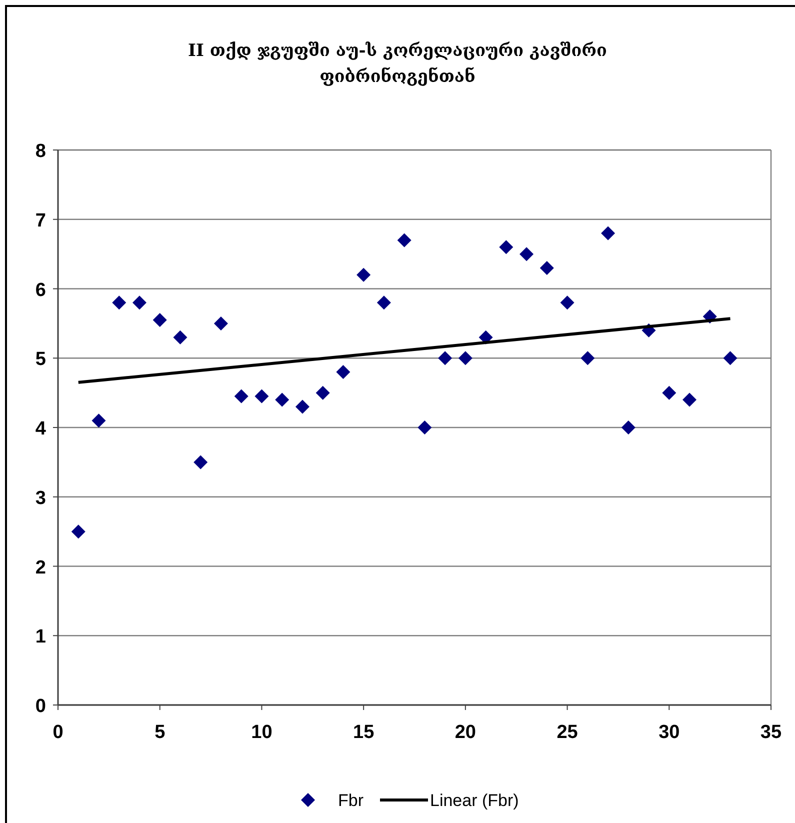 The width and height of the screenshot is (795, 823). Describe the element at coordinates (58, 732) in the screenshot. I see `x-tick-label: 0` at that location.